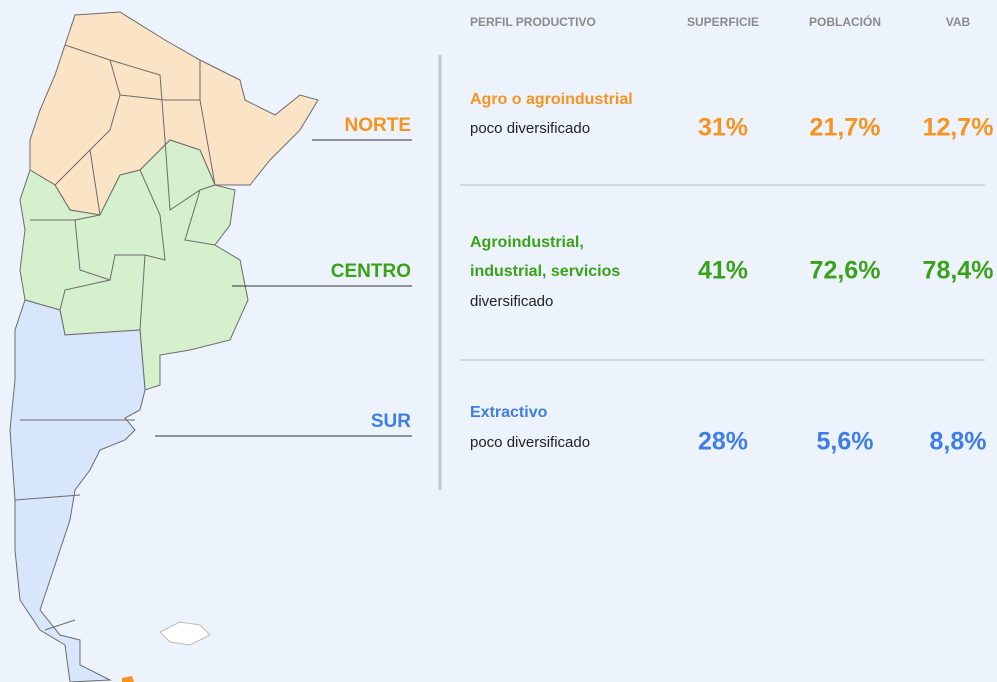 The width and height of the screenshot is (997, 682). What do you see at coordinates (723, 271) in the screenshot?
I see `value: 41%` at bounding box center [723, 271].